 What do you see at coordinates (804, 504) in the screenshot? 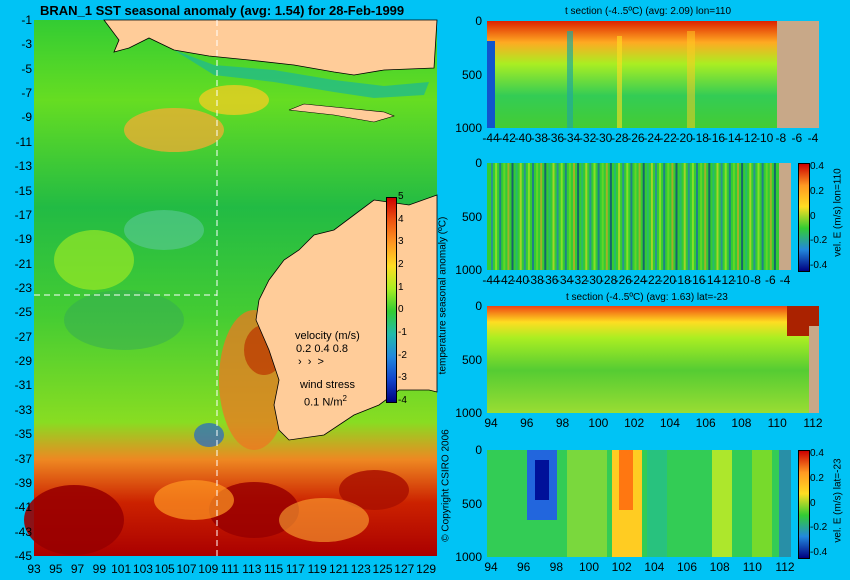
I see `panel4-colorbar` at bounding box center [804, 504].